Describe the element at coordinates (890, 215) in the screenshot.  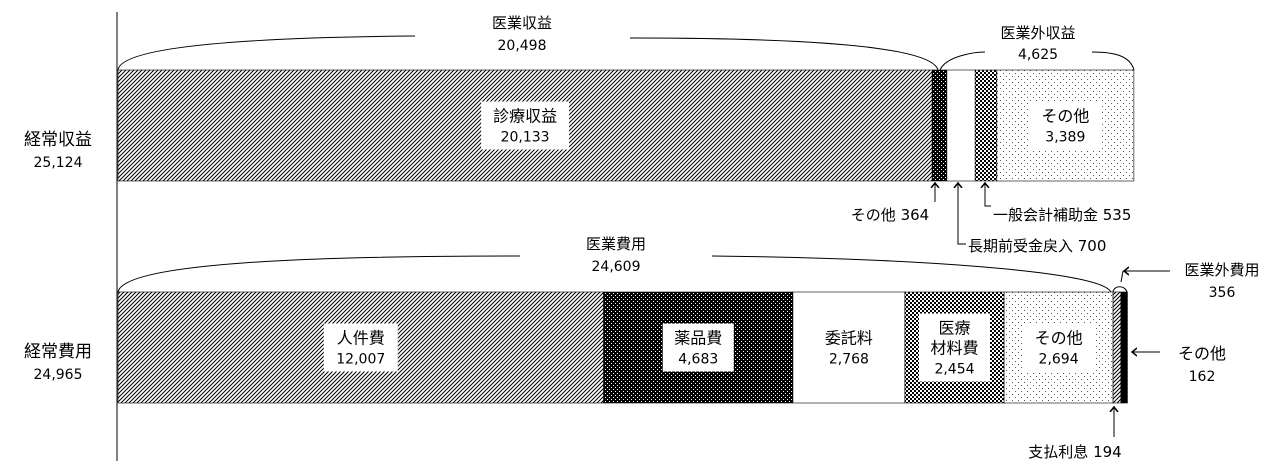
I see `callout-revenue-other: その他 364` at that location.